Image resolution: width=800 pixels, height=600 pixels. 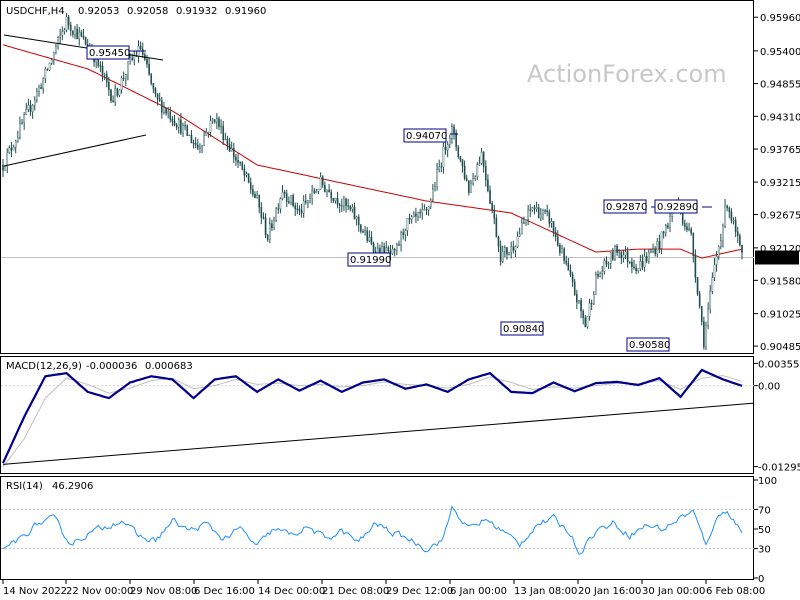 I want to click on rsi-y-axis: 100 70 50 30 0, so click(x=765, y=530).